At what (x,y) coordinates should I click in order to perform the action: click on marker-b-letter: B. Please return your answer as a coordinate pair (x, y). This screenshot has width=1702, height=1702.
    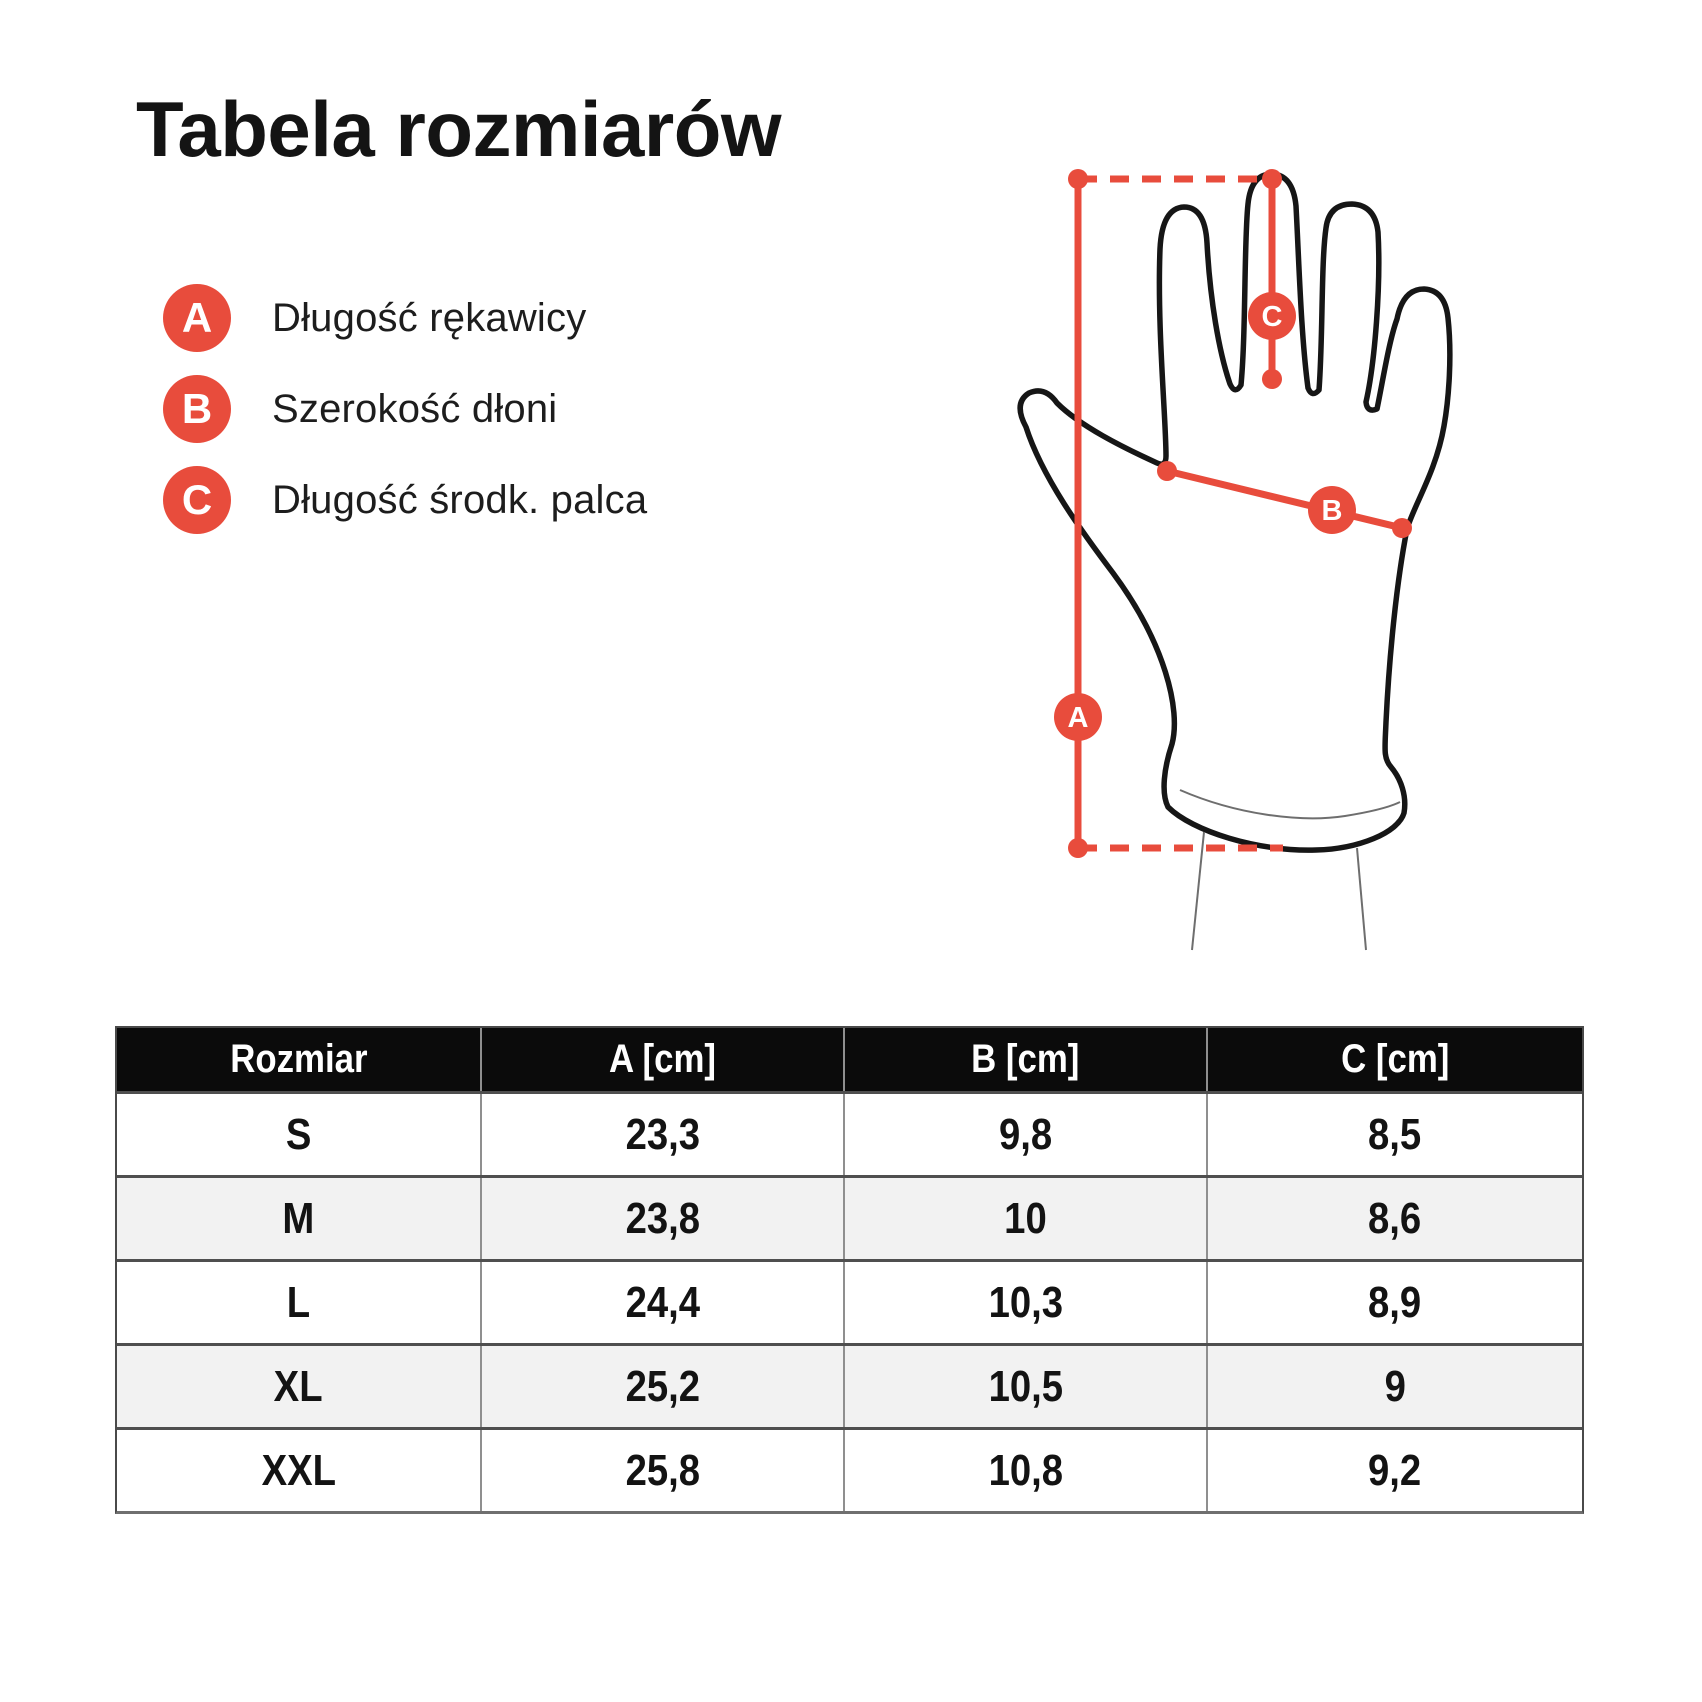
    Looking at the image, I should click on (1332, 511).